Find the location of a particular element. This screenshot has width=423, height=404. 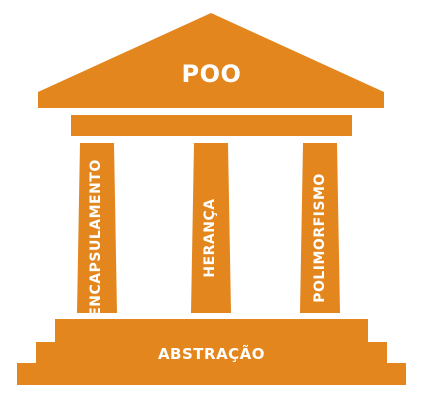

entablature is located at coordinates (211, 125).